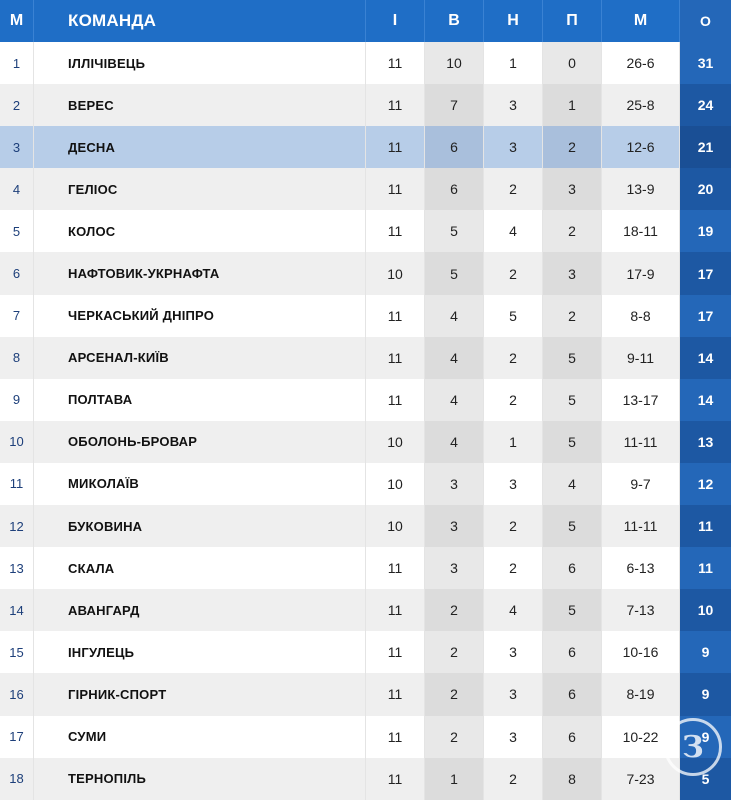 The height and width of the screenshot is (800, 731). I want to click on cell-team-name: ПОЛТАВА, so click(200, 399).